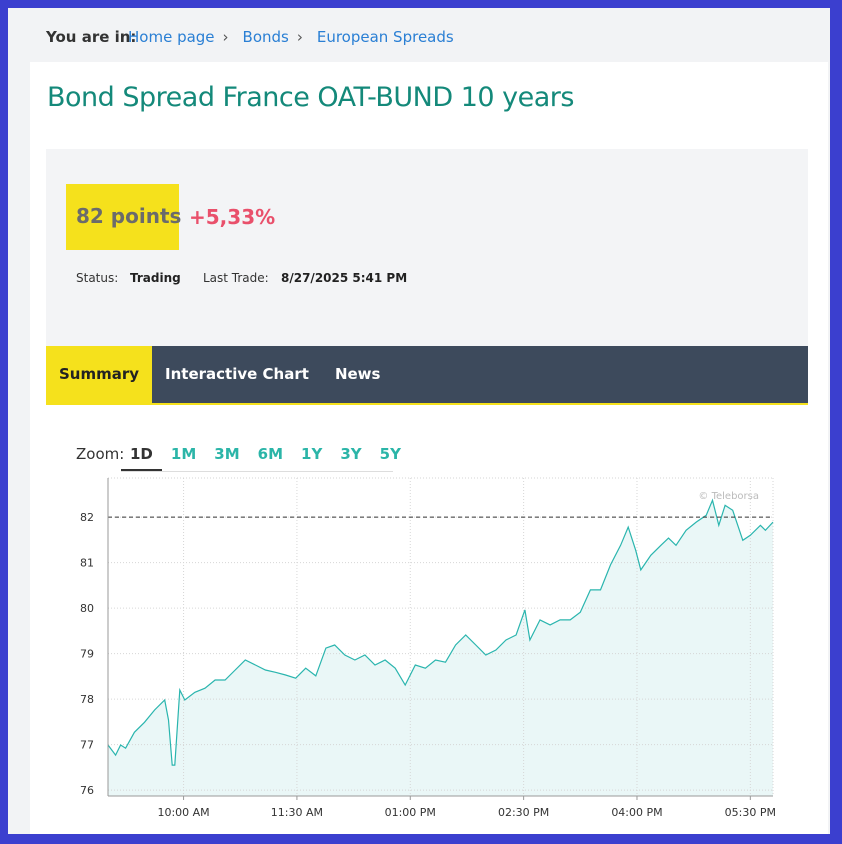 The width and height of the screenshot is (842, 844). I want to click on tab: Summary, so click(99, 374).